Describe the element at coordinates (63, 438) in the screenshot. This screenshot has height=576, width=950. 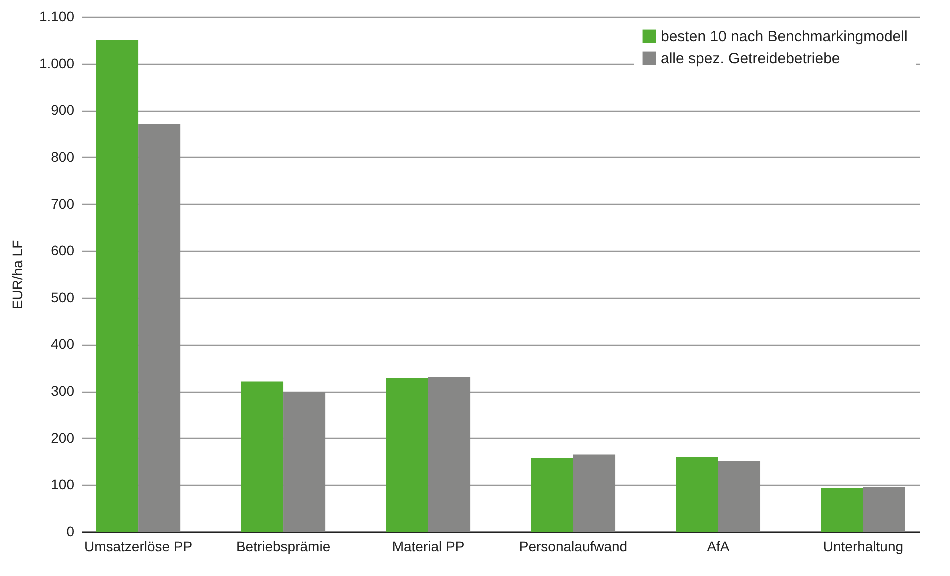
I see `y-tick-label: 200` at that location.